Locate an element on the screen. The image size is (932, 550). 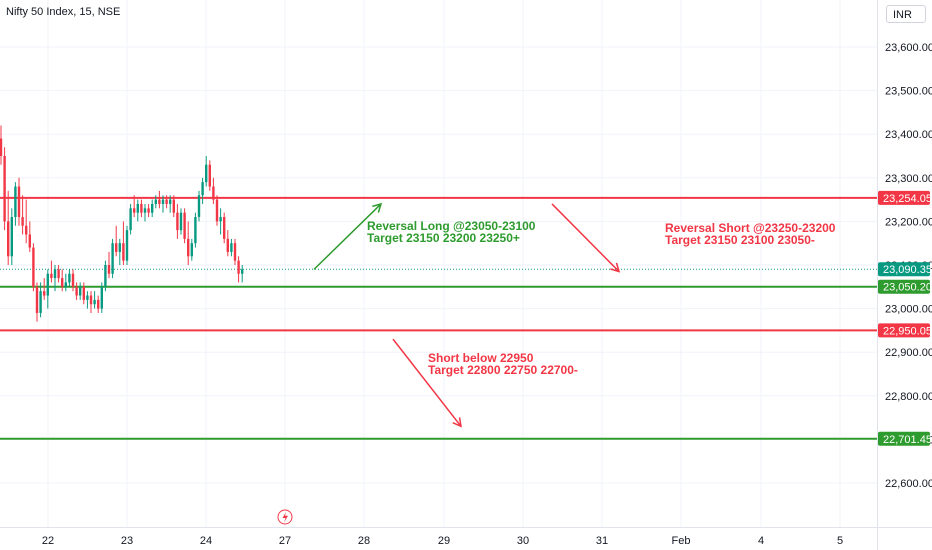
arrow-shaft is located at coordinates (347, 236).